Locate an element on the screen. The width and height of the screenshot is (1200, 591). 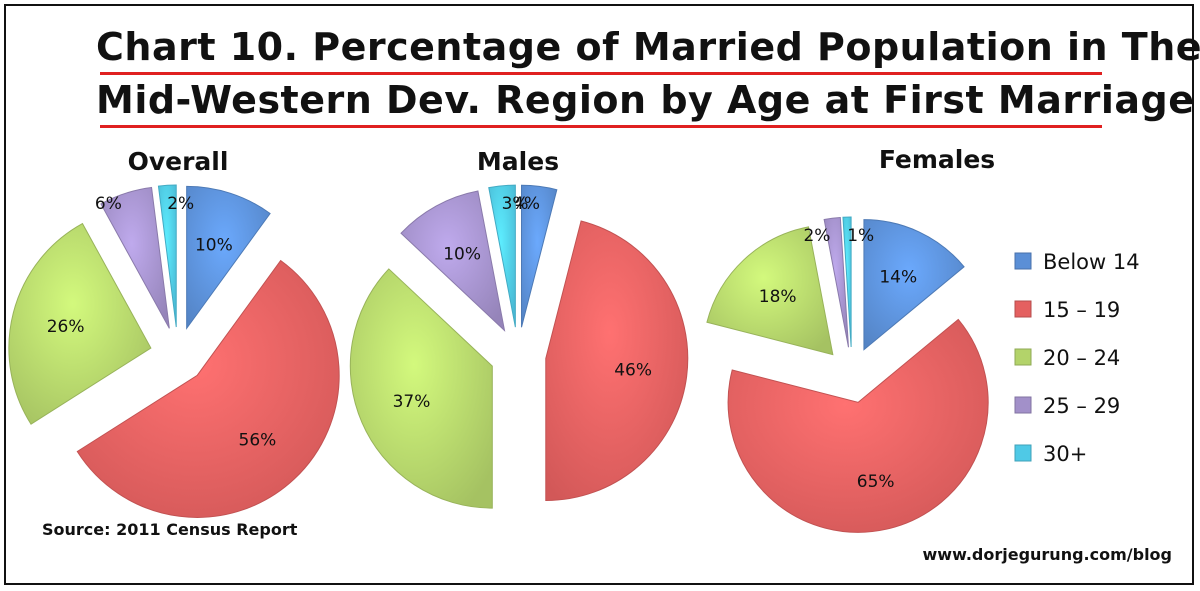
slice-label-males-0: 4% is located at coordinates (526, 204).